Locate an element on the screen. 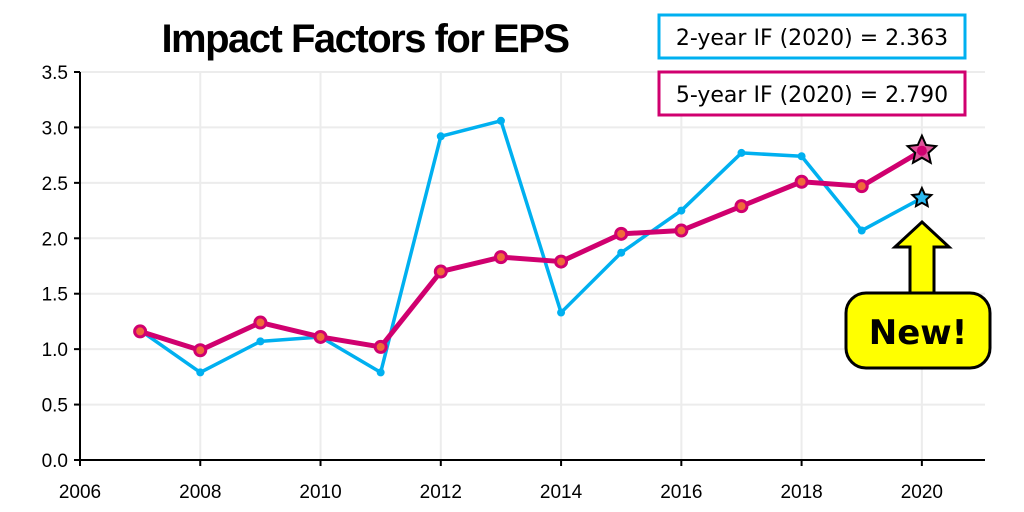 This screenshot has width=1024, height=512. y-tick-label: 1.5 is located at coordinates (55, 295).